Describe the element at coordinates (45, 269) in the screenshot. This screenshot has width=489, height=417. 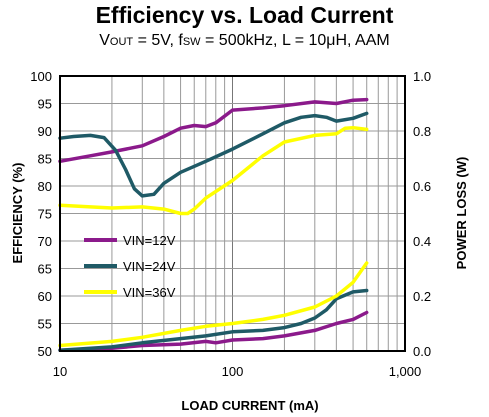
I see `y-tick-label-left: 65` at that location.